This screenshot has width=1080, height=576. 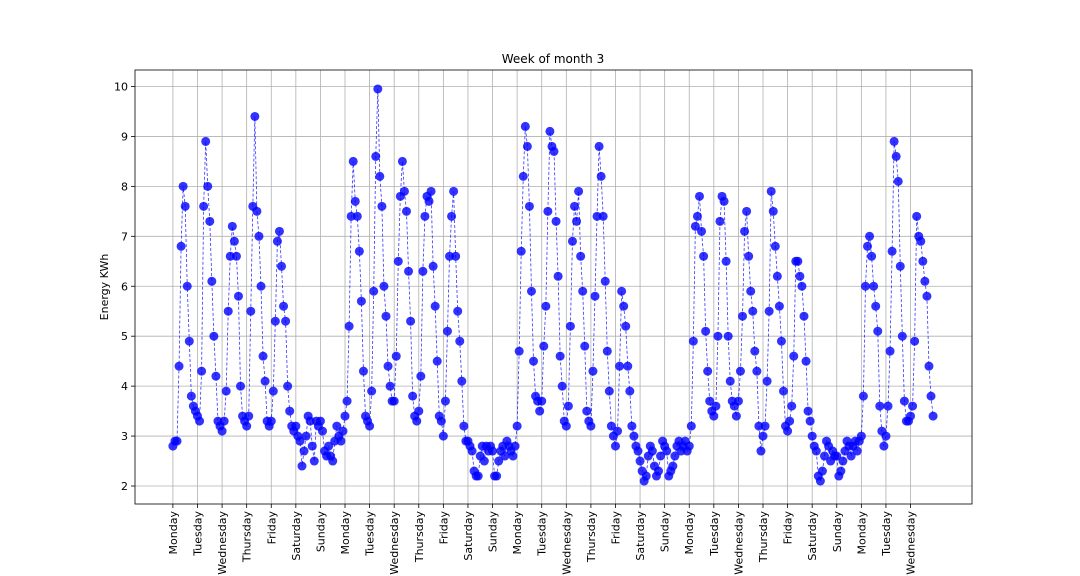 I want to click on x-tick-label: Sunday, so click(x=320, y=532).